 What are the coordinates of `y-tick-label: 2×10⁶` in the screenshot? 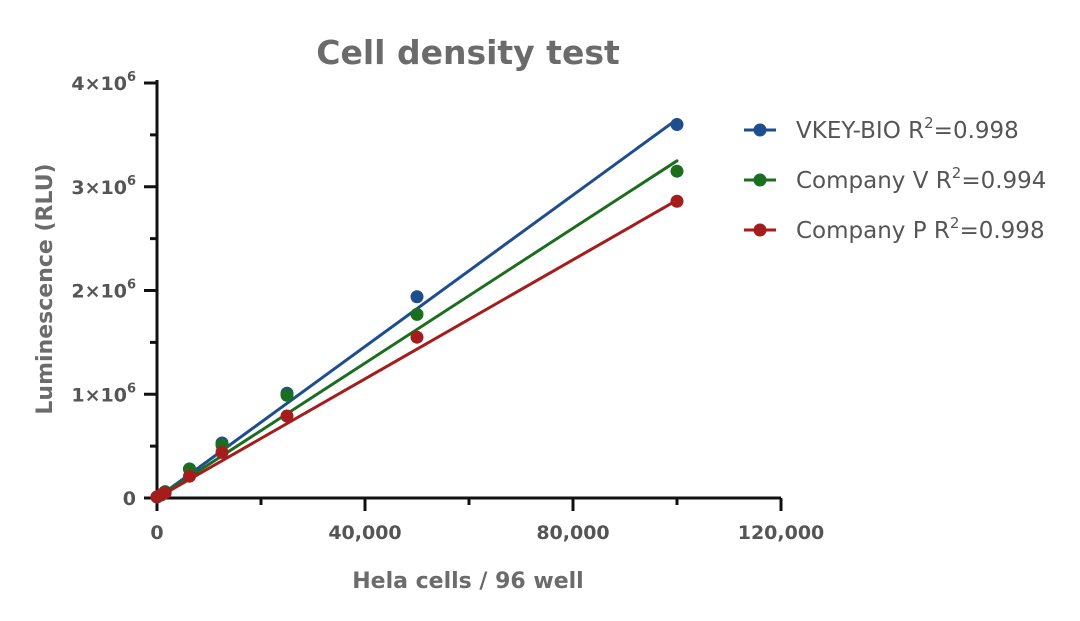 It's located at (103, 290).